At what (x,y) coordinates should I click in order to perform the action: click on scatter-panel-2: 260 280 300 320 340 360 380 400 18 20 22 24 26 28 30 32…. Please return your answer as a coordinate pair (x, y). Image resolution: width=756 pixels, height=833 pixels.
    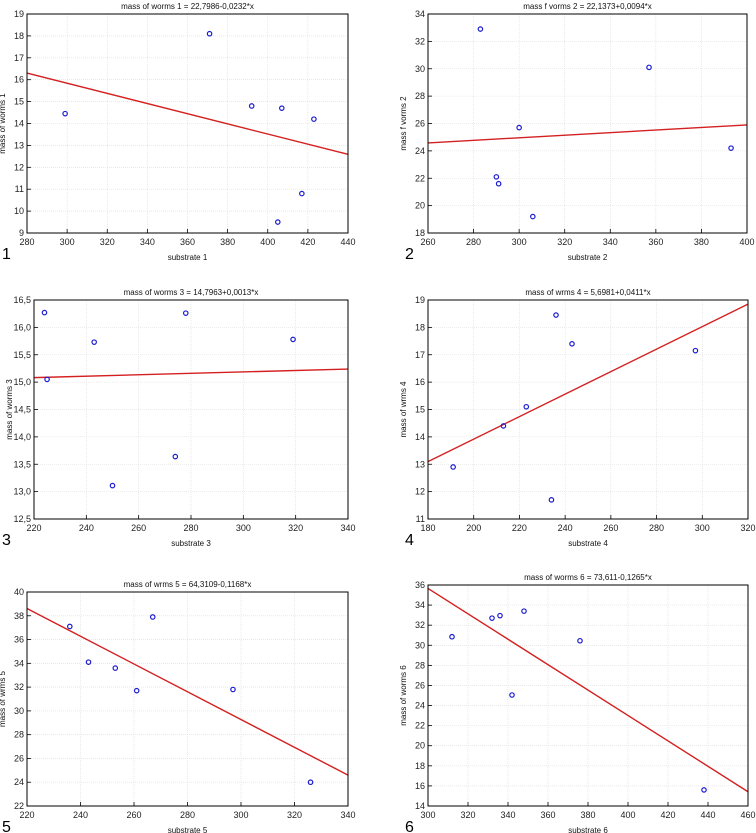
    Looking at the image, I should click on (577, 132).